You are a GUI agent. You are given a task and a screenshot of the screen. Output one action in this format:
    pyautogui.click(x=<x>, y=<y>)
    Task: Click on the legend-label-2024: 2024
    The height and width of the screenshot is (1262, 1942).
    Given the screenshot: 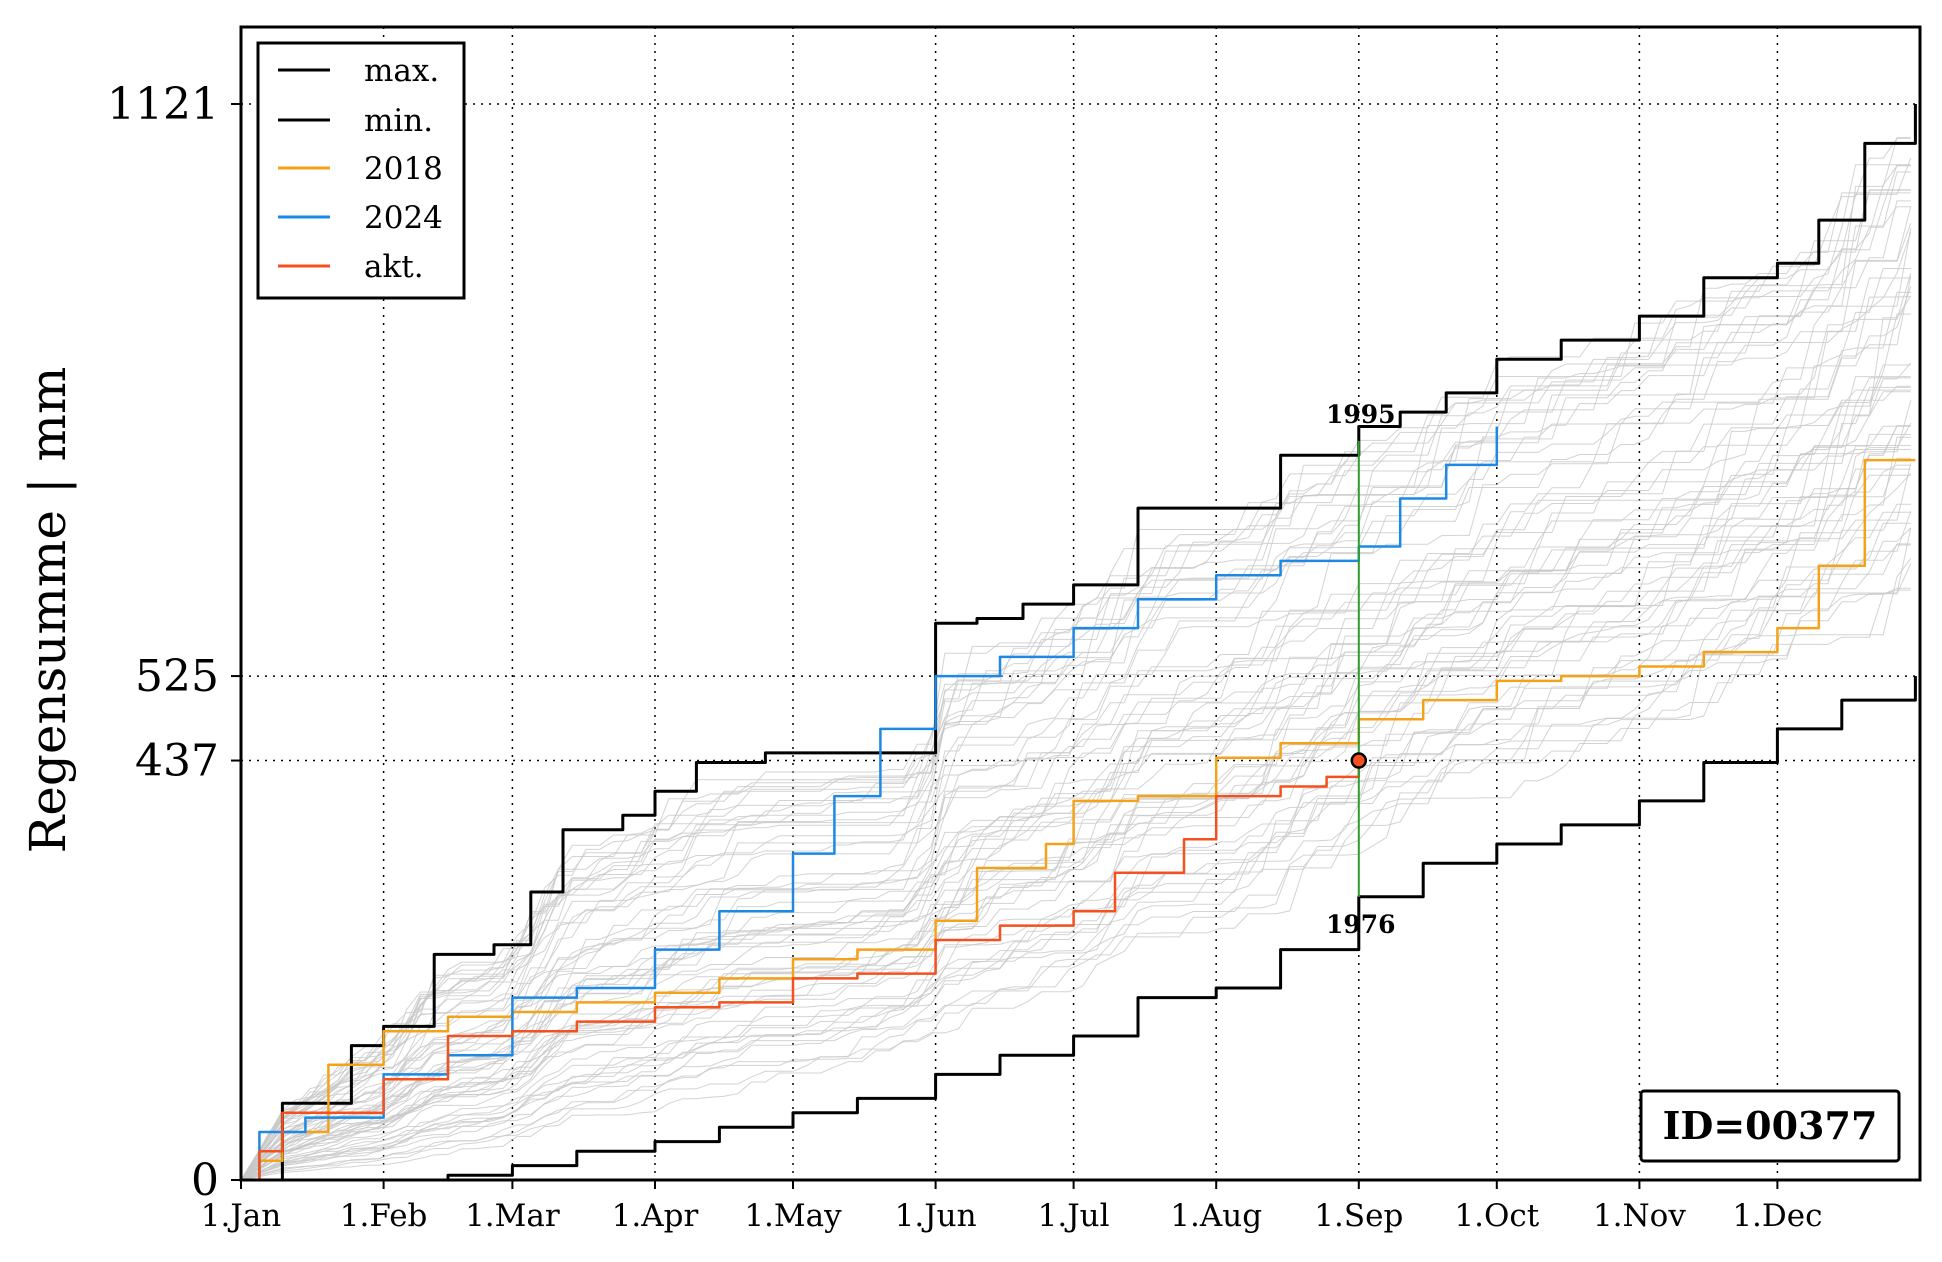 What is the action you would take?
    pyautogui.click(x=403, y=218)
    